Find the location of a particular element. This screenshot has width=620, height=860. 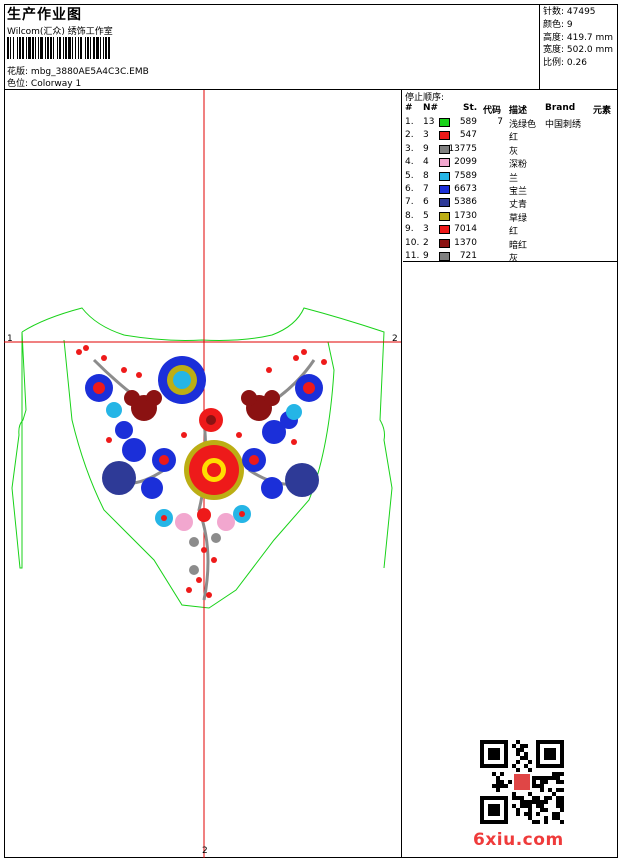

row-index: 7. is located at coordinates (409, 202).